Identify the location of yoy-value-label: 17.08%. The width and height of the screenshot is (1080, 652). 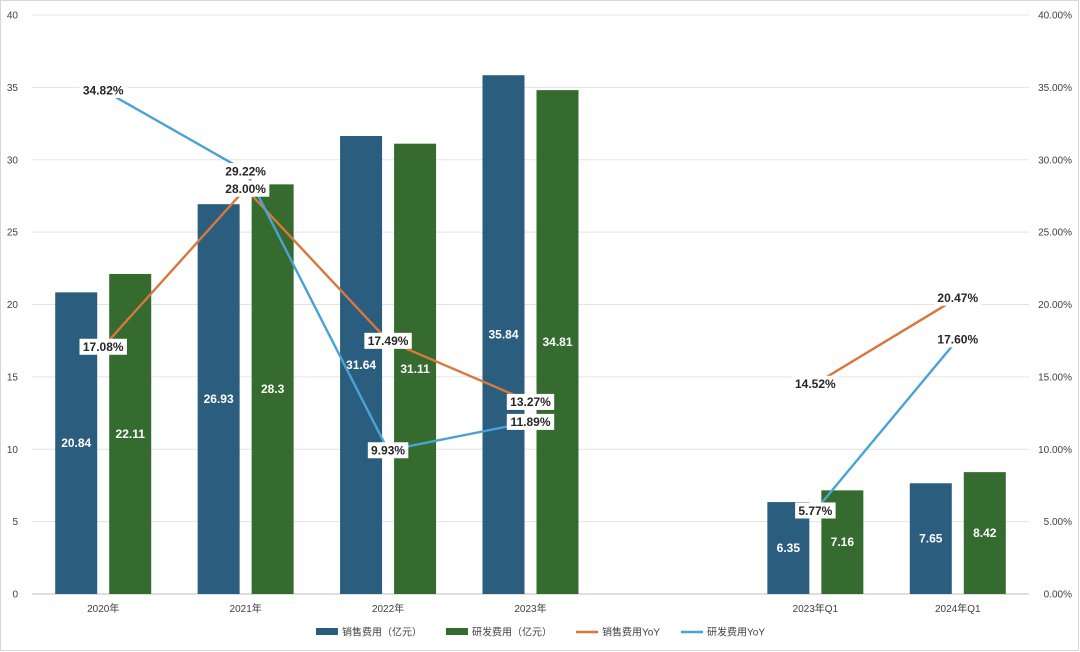
(103, 347).